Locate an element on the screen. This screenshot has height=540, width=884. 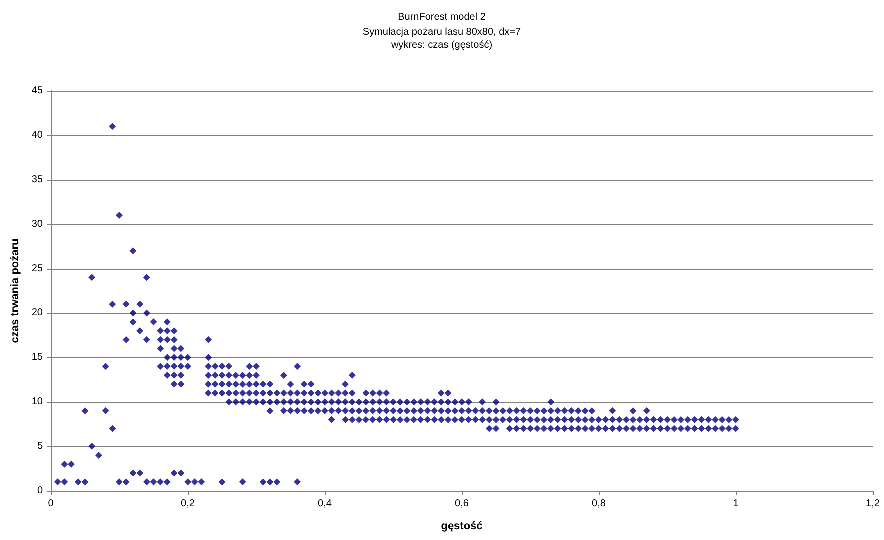
y-tick-label: 30 is located at coordinates (38, 224).